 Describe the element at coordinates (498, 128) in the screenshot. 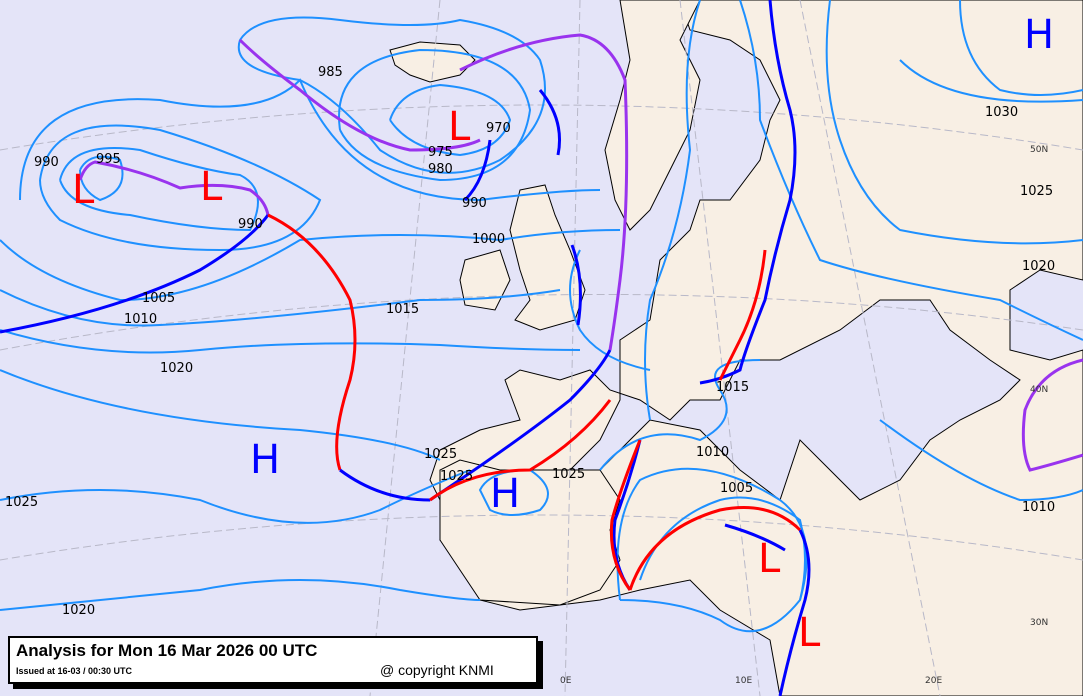

I see `isobar-label: 970` at that location.